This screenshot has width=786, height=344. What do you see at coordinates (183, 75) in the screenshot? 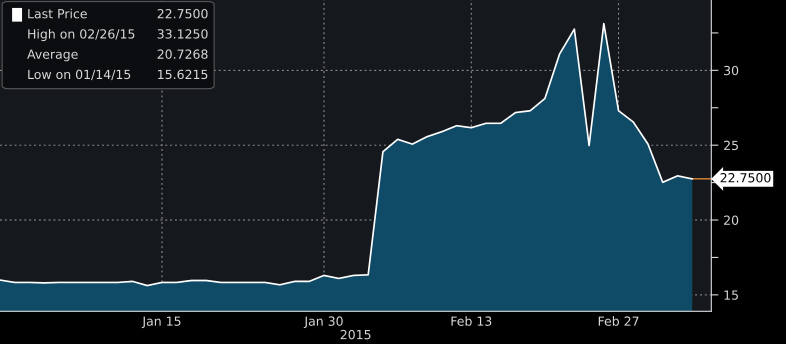
I see `annotation: 15.6215` at bounding box center [183, 75].